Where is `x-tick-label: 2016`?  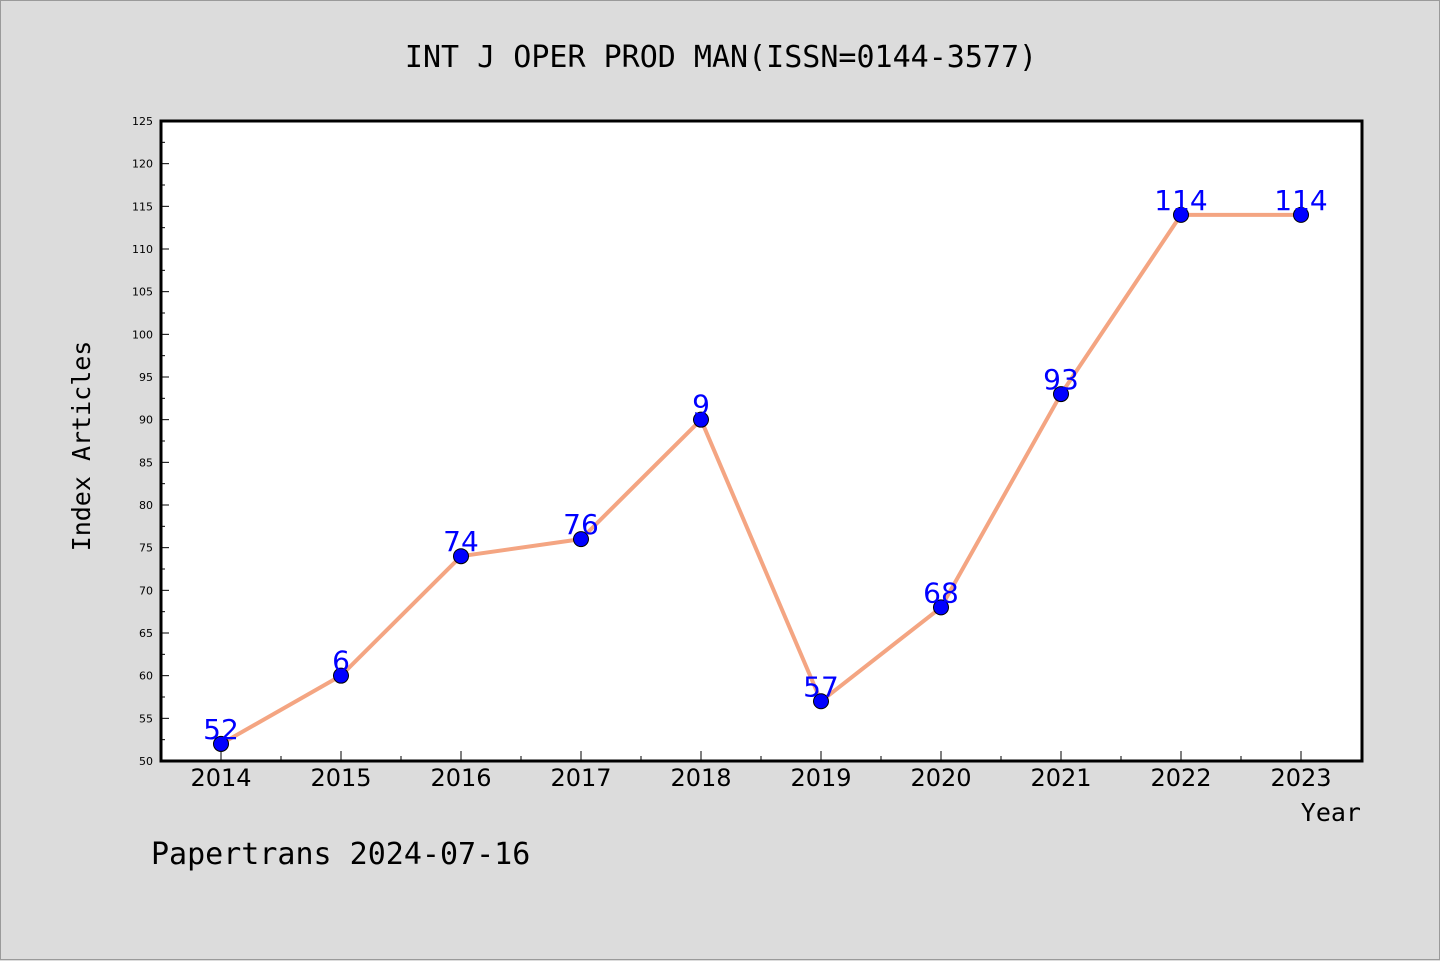 x-tick-label: 2016 is located at coordinates (460, 778).